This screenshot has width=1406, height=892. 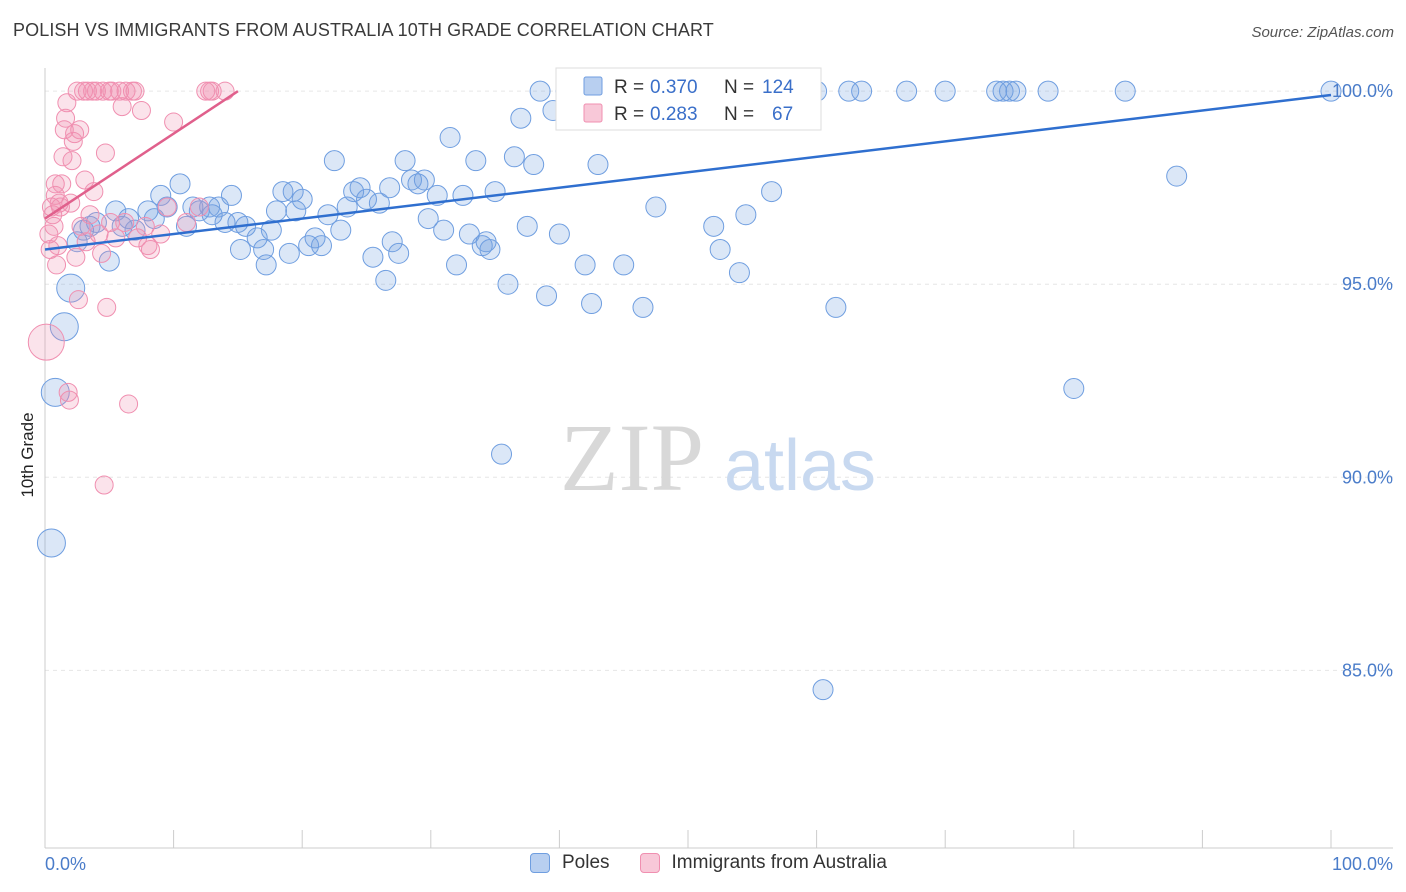 I want to click on immigrants-trend-line, so click(x=141, y=155).